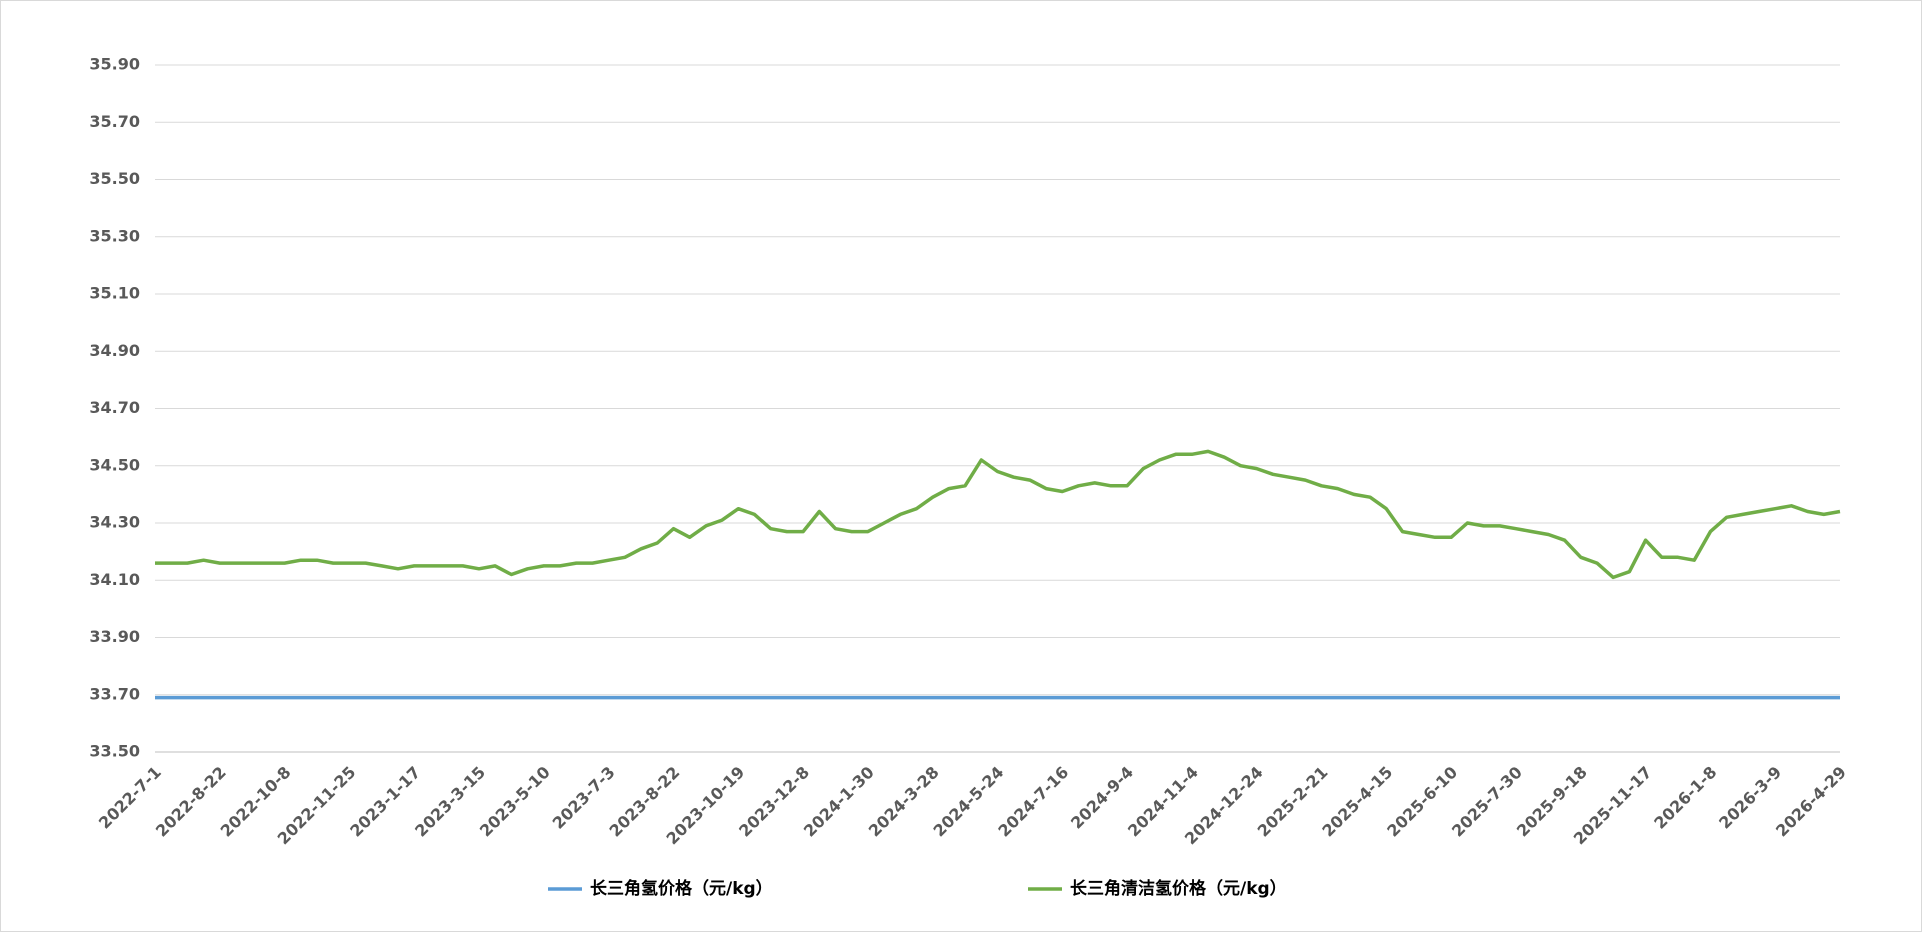 Image resolution: width=1923 pixels, height=933 pixels. I want to click on y-tick-label: 33.90, so click(114, 636).